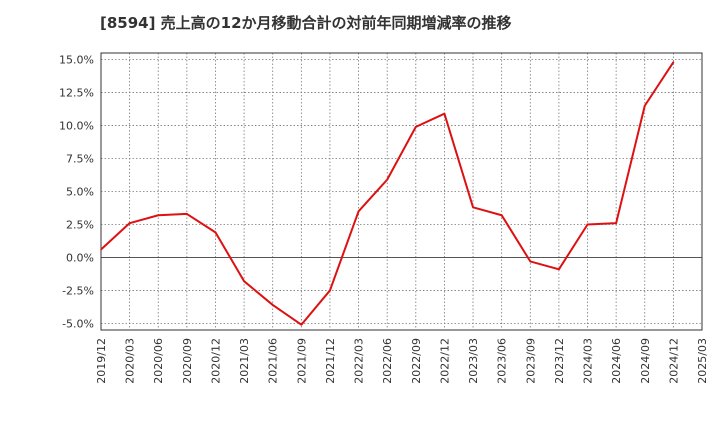  Describe the element at coordinates (616, 361) in the screenshot. I see `x-tick-label: 2024/06` at that location.